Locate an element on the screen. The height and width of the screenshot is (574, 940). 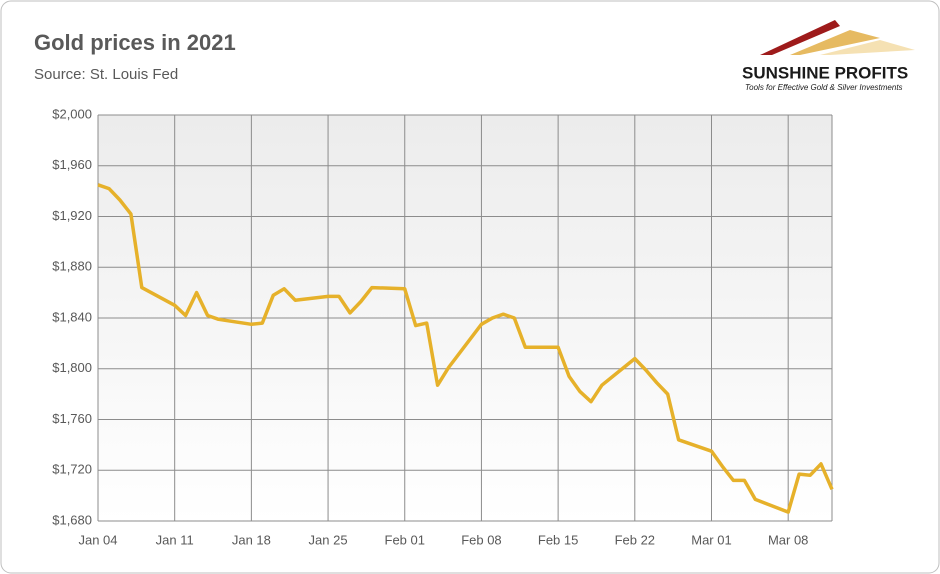
chart-title: Gold prices in 2021 is located at coordinates (135, 42).